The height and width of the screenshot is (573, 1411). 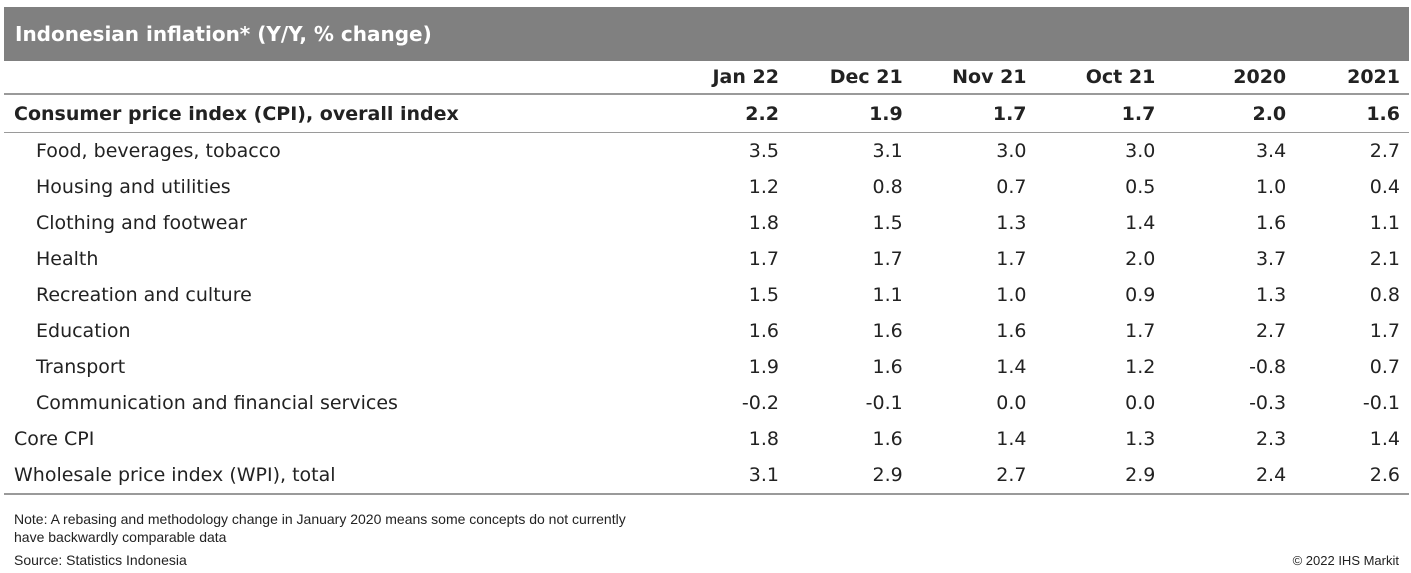 I want to click on row-label: Communication and financial services, so click(x=217, y=403).